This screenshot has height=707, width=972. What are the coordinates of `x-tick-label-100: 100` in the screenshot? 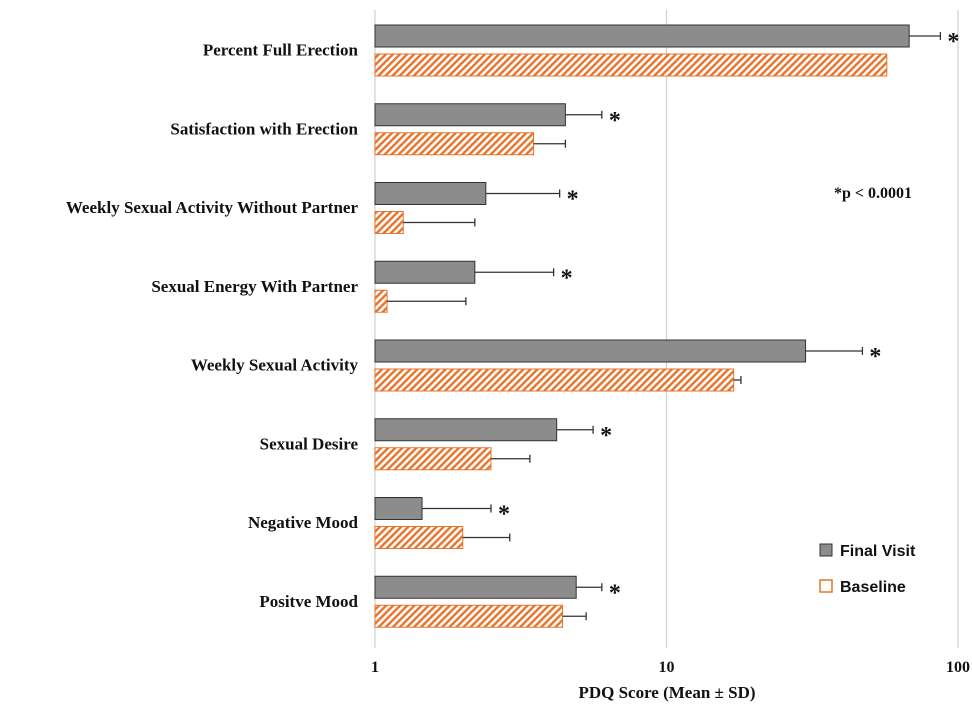 It's located at (958, 667).